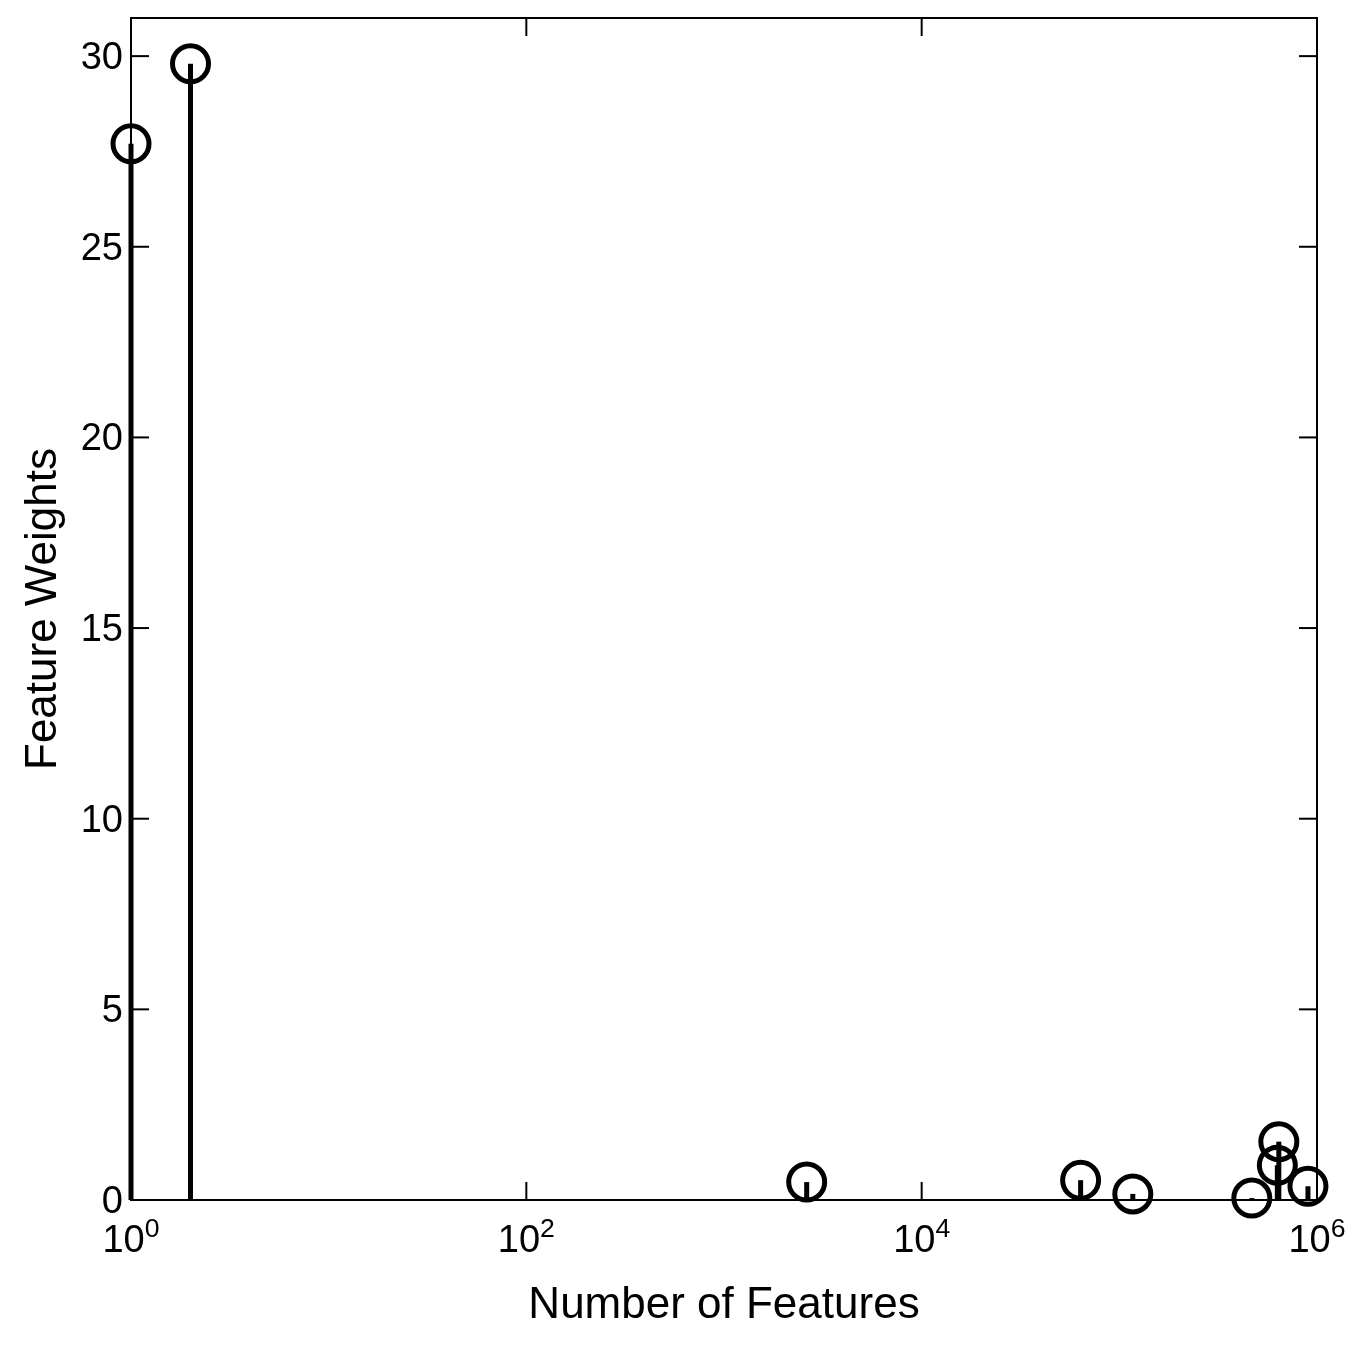 This screenshot has height=1345, width=1360. I want to click on x-tick-label: 10$^{4}$, so click(922, 1236).